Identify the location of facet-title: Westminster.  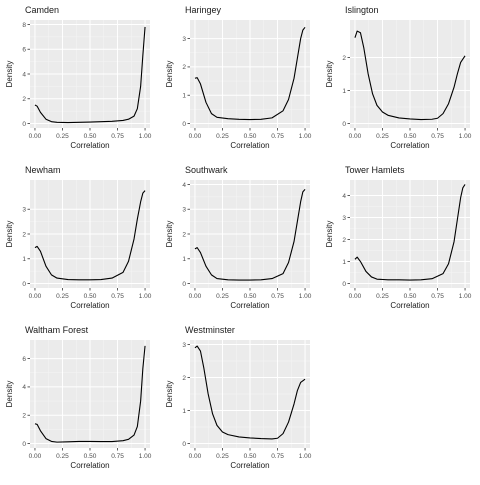
(210, 330).